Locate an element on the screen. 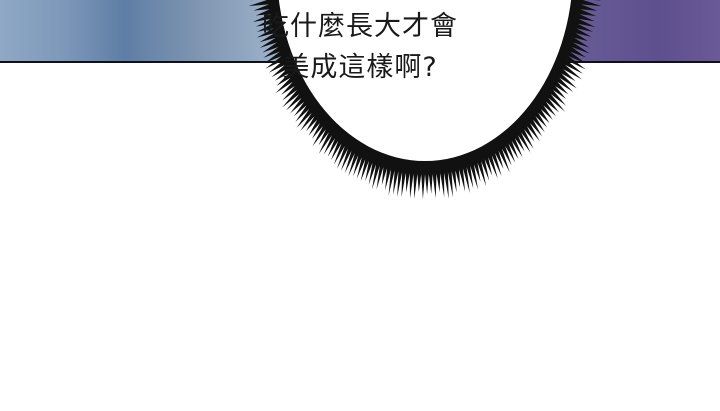  dialogue-line-2: 美成這樣啊? is located at coordinates (360, 67).